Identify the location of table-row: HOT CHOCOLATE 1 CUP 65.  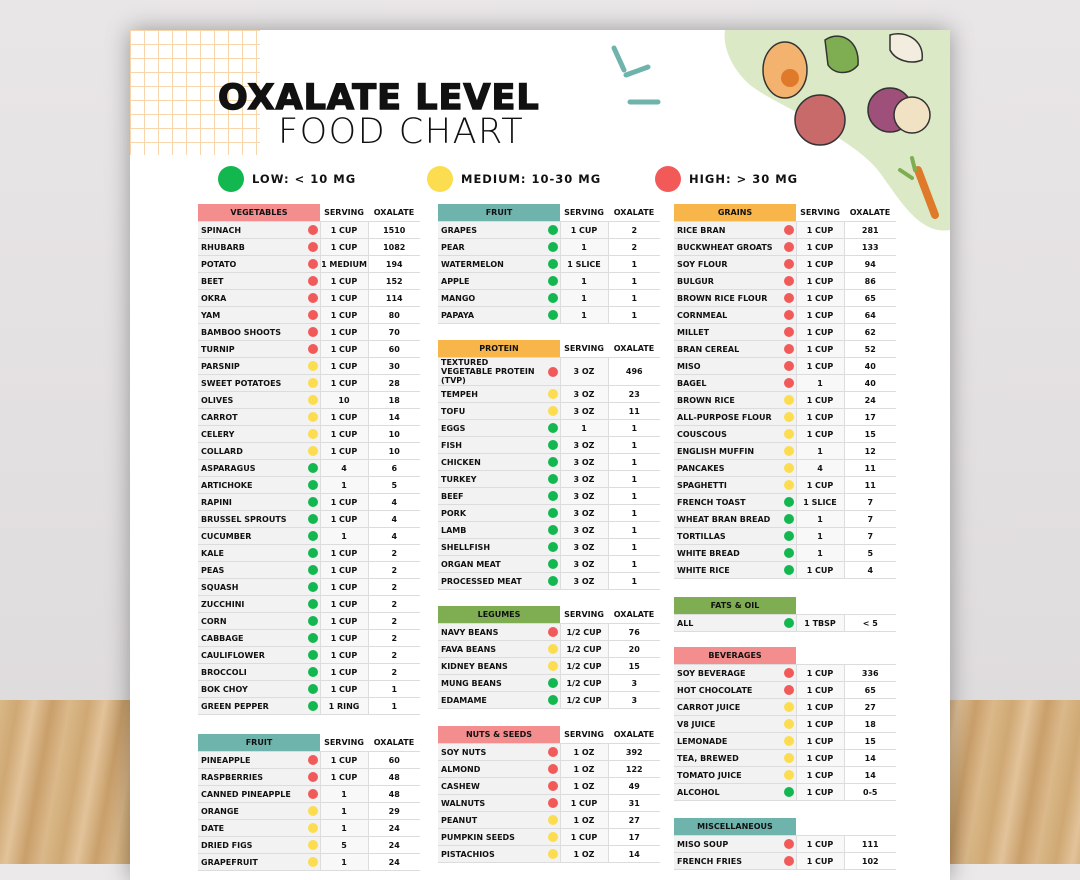
(785, 690).